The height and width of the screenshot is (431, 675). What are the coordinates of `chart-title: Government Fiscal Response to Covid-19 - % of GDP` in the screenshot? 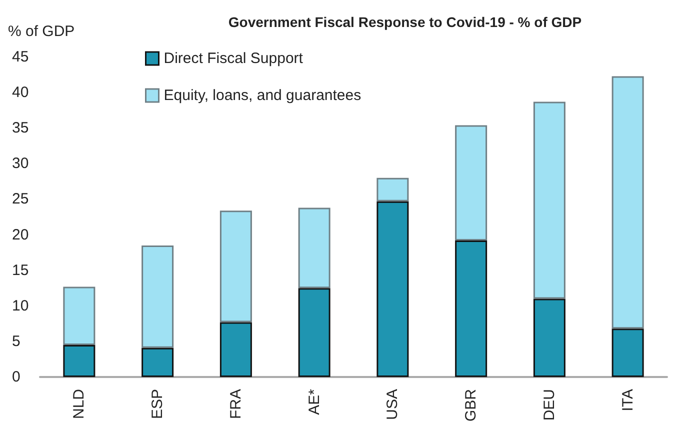 It's located at (405, 22).